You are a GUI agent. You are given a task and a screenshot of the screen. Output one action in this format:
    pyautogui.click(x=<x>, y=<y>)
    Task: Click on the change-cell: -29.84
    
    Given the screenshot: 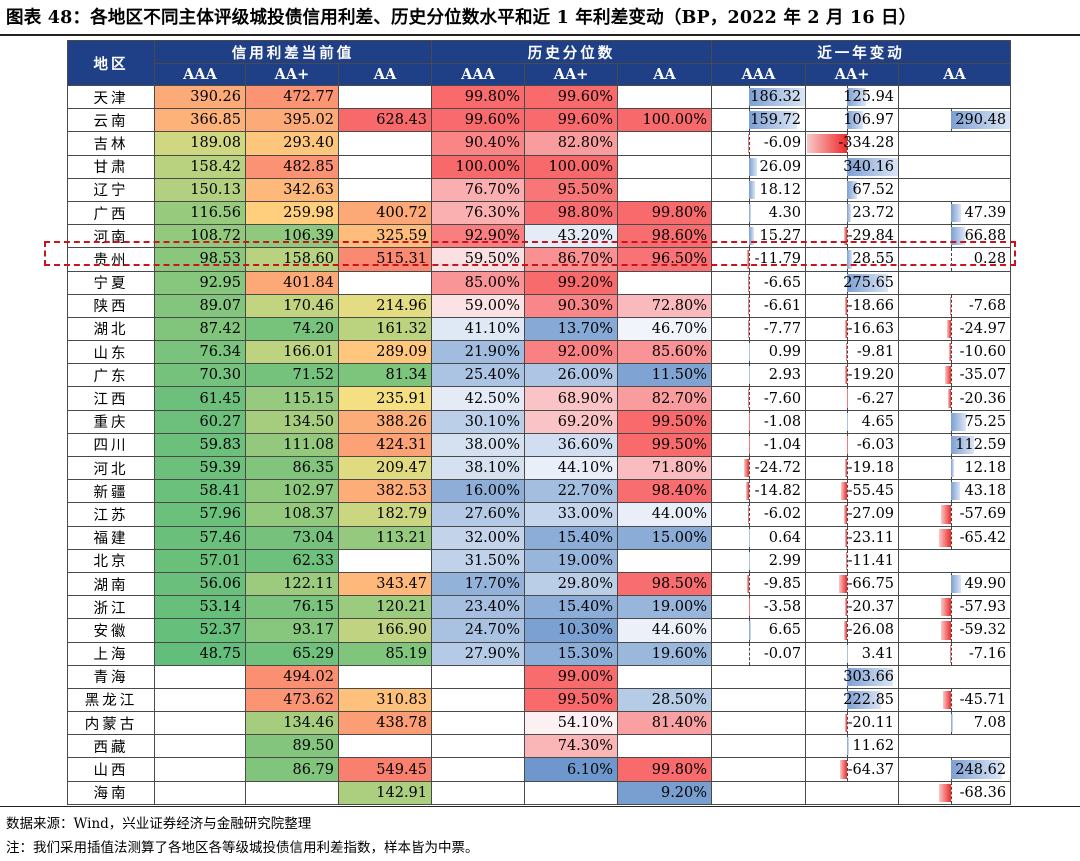 What is the action you would take?
    pyautogui.click(x=852, y=236)
    